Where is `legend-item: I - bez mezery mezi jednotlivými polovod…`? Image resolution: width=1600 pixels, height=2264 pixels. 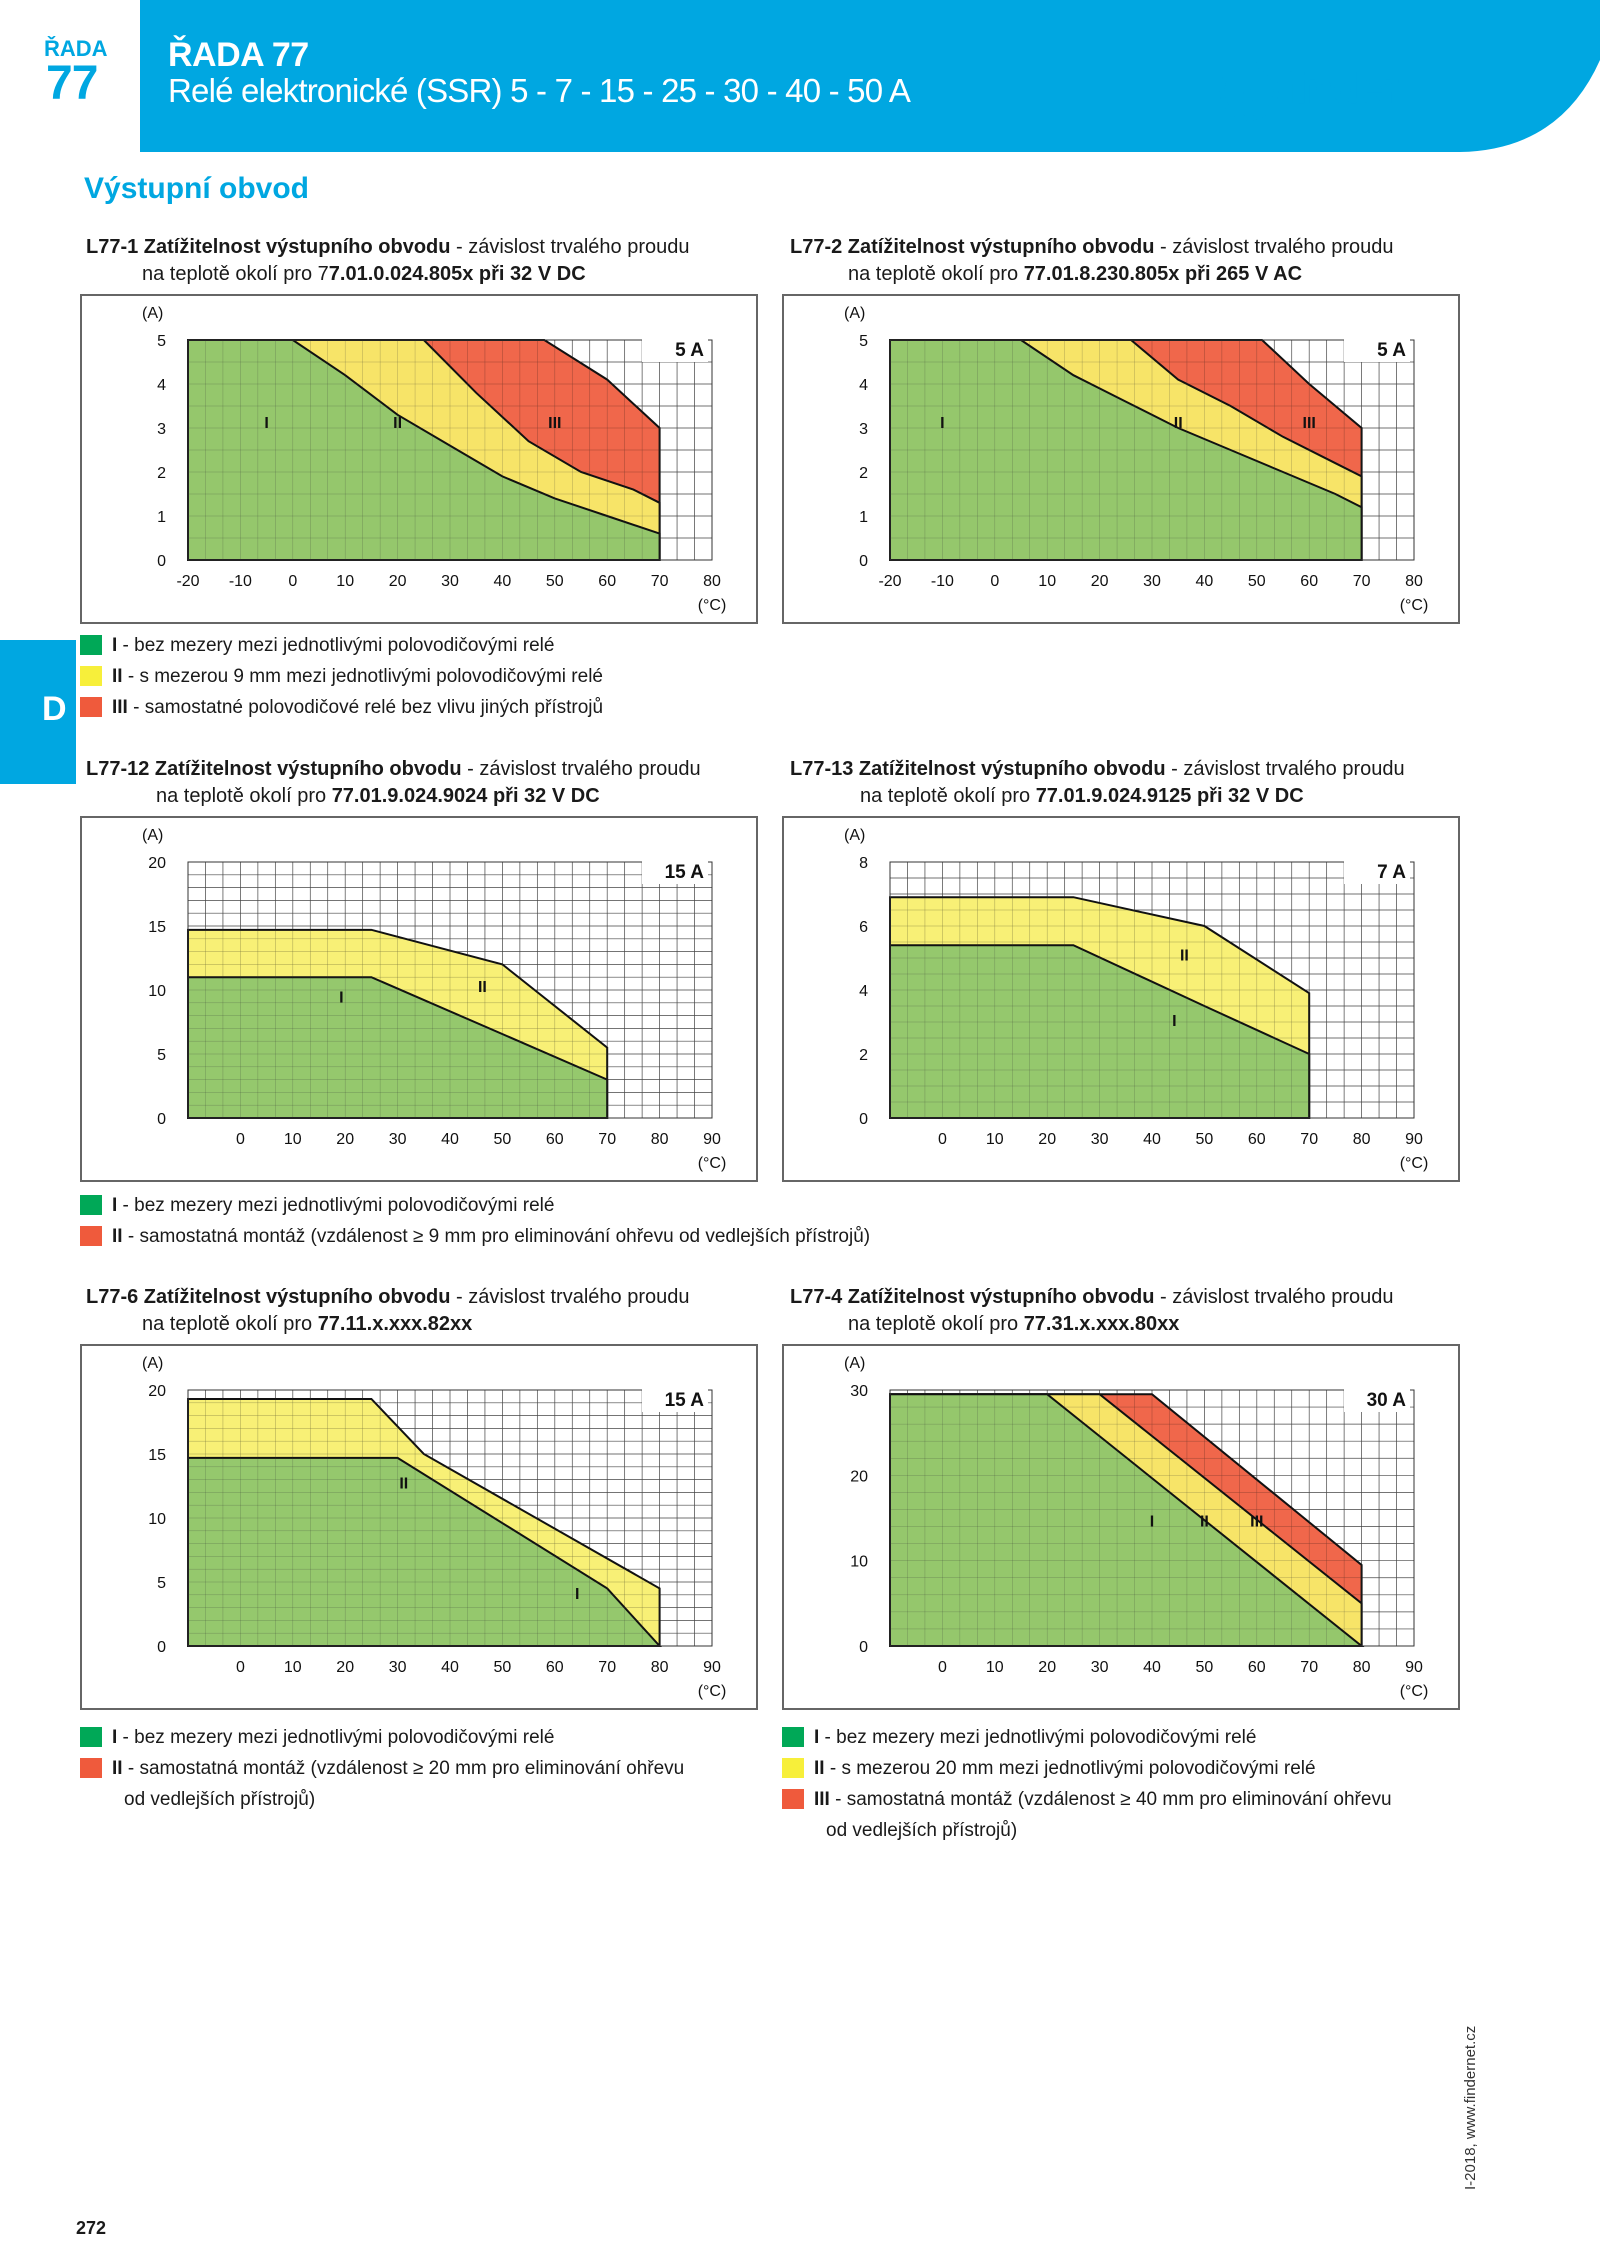
legend-item: I - bez mezery mezi jednotlivými polovod… is located at coordinates (1087, 1737).